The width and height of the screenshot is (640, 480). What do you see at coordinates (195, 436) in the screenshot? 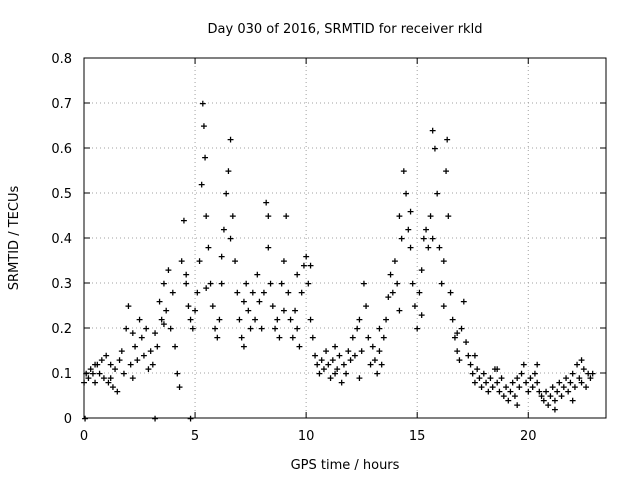
I see `x-tick-label: 5` at bounding box center [195, 436].